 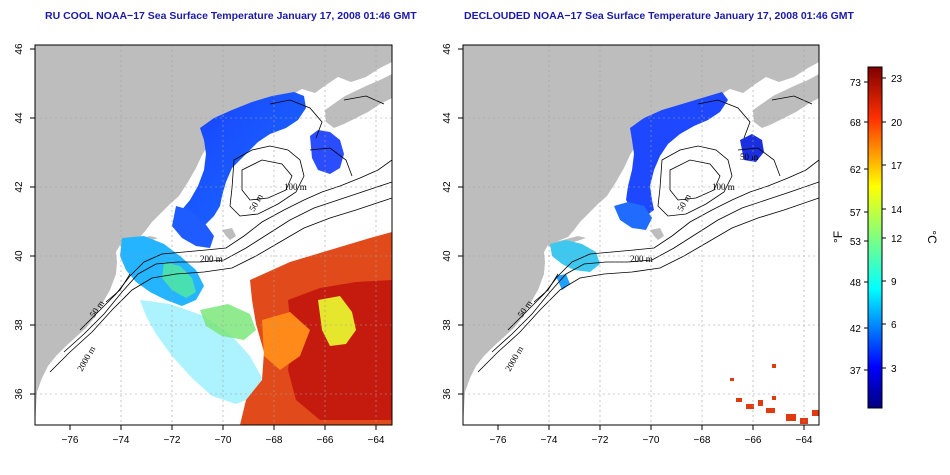 What do you see at coordinates (447, 49) in the screenshot?
I see `right-lat-tick-label: 46` at bounding box center [447, 49].